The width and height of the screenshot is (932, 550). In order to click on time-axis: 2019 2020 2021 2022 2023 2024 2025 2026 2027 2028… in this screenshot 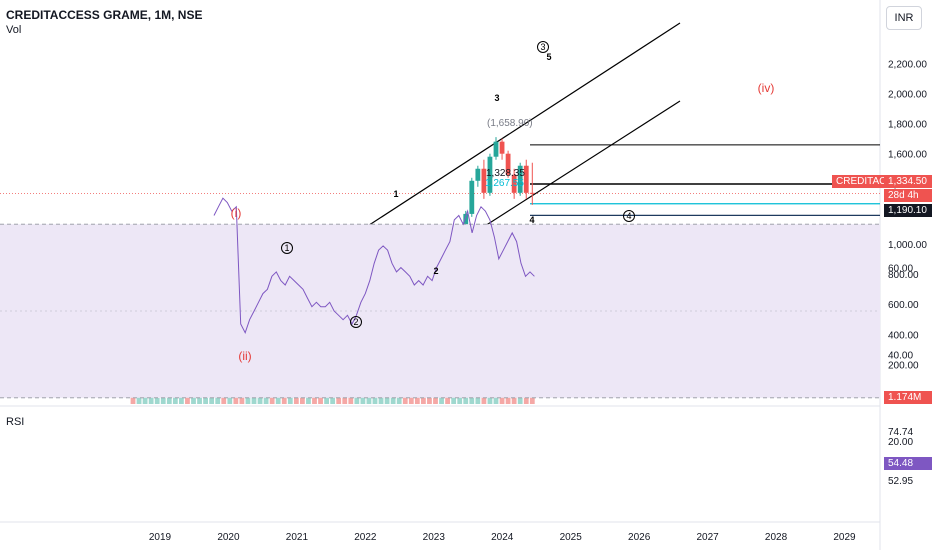, I will do `click(502, 537)`.